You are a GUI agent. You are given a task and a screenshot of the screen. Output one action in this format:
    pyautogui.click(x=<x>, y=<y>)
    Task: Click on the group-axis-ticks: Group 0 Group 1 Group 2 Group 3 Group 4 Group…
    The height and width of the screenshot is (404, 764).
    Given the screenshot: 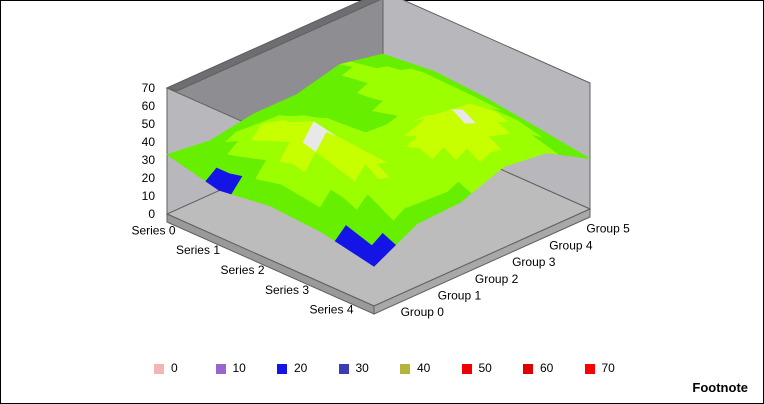 What is the action you would take?
    pyautogui.click(x=515, y=270)
    